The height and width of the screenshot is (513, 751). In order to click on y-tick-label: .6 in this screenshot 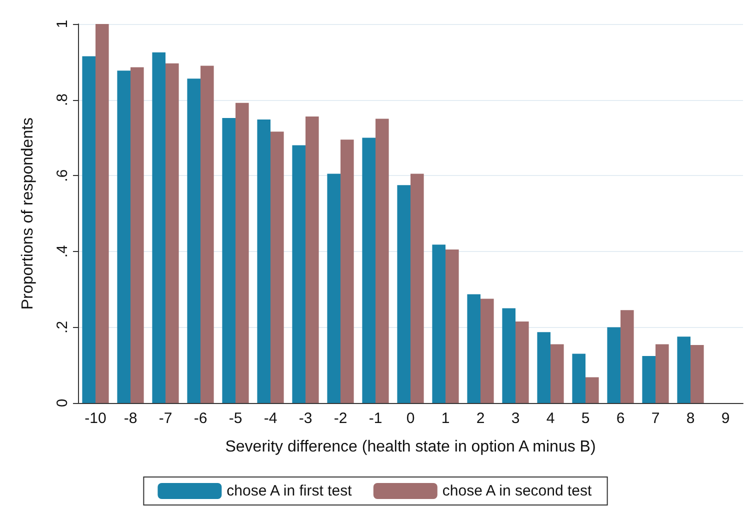, I will do `click(62, 175)`.